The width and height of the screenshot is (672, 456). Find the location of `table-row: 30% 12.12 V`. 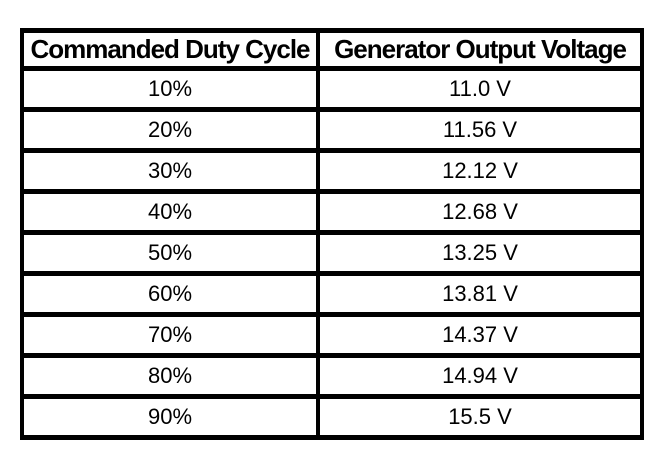

table-row: 30% 12.12 V is located at coordinates (332, 171).